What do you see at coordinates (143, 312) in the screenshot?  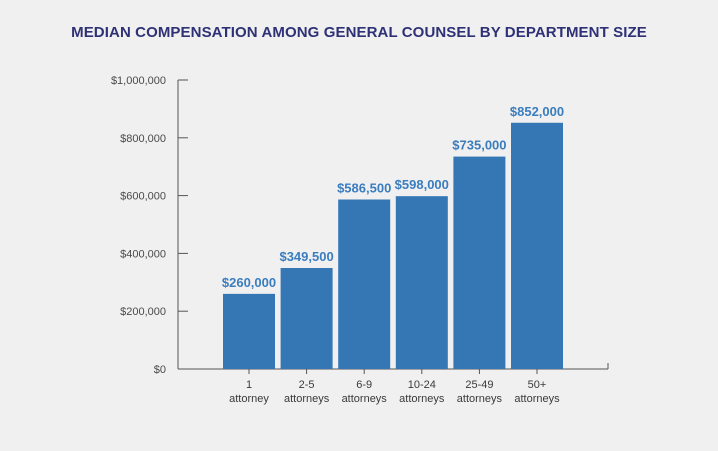 I see `y-tick-label: $200,000` at bounding box center [143, 312].